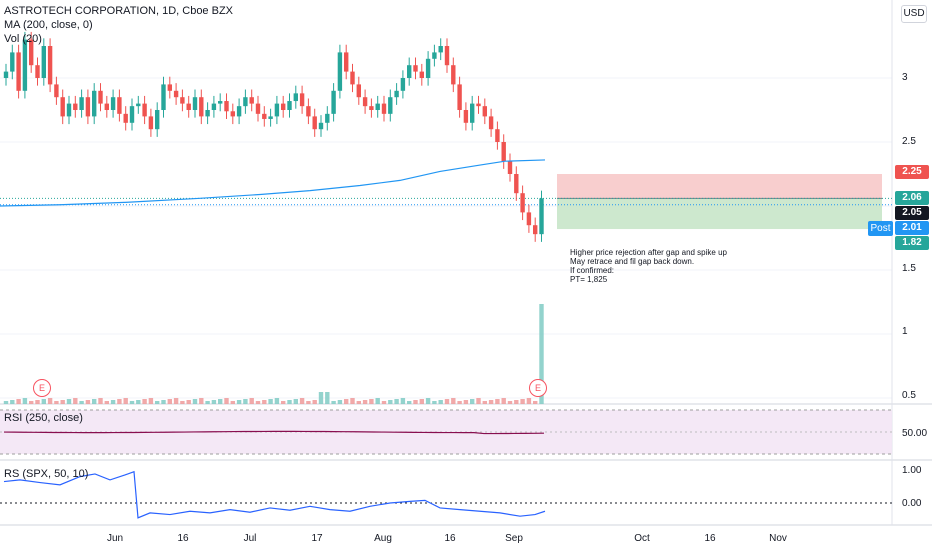 The height and width of the screenshot is (550, 932). Describe the element at coordinates (778, 538) in the screenshot. I see `x-tick-label: Nov` at that location.